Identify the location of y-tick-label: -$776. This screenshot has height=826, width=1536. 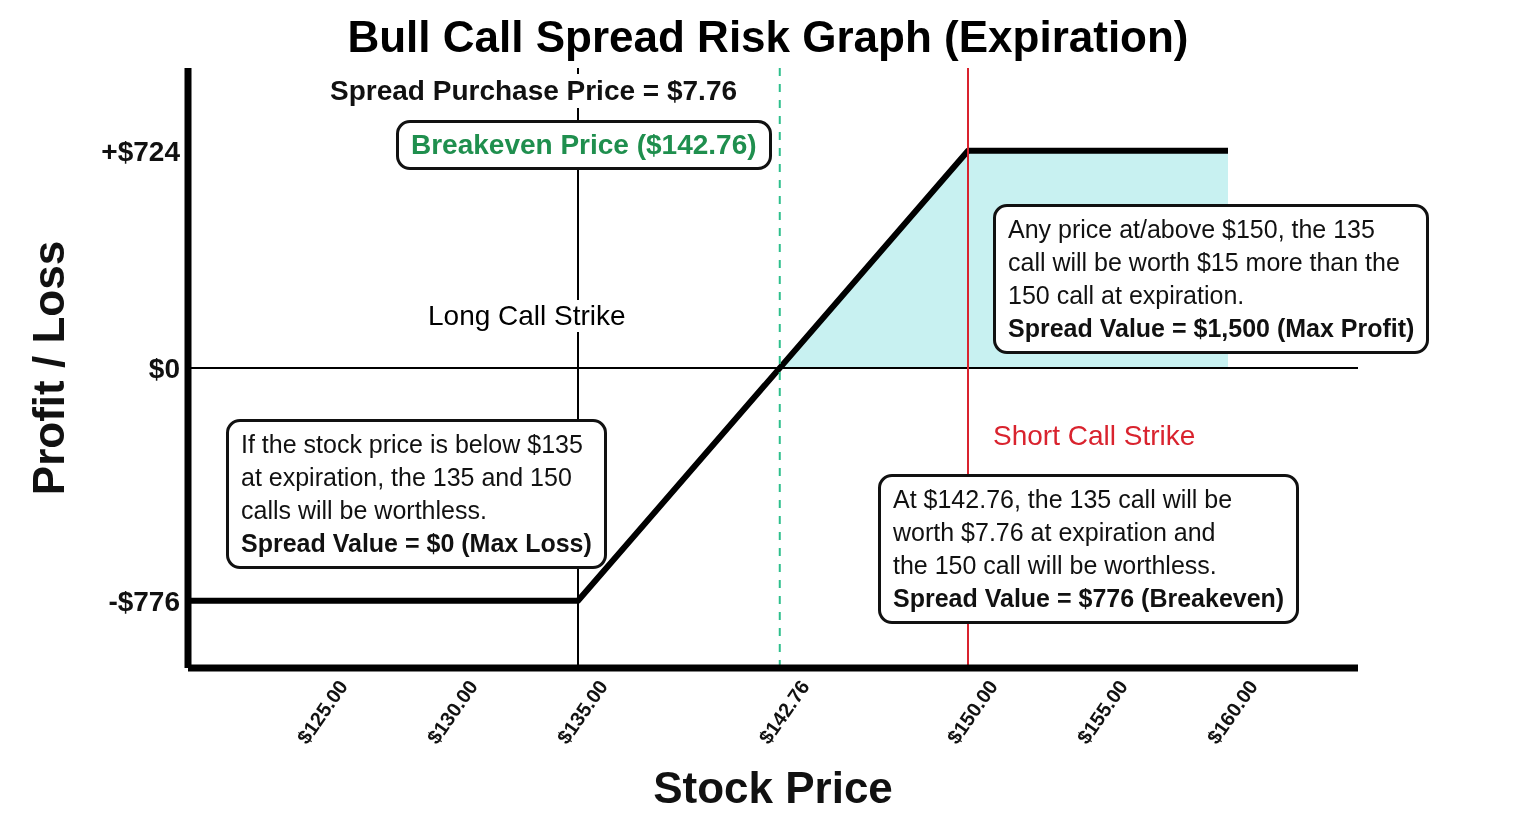
(144, 601).